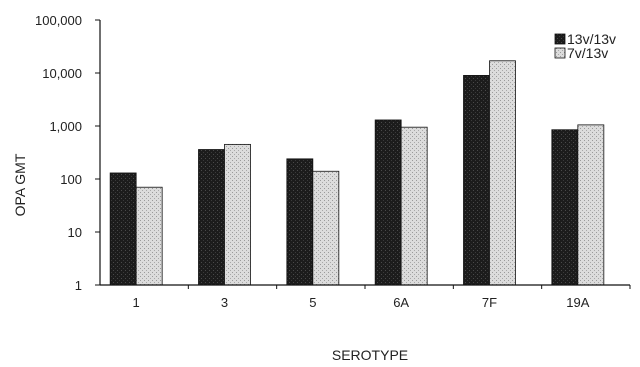  I want to click on bar-13v-13v-7f, so click(476, 180).